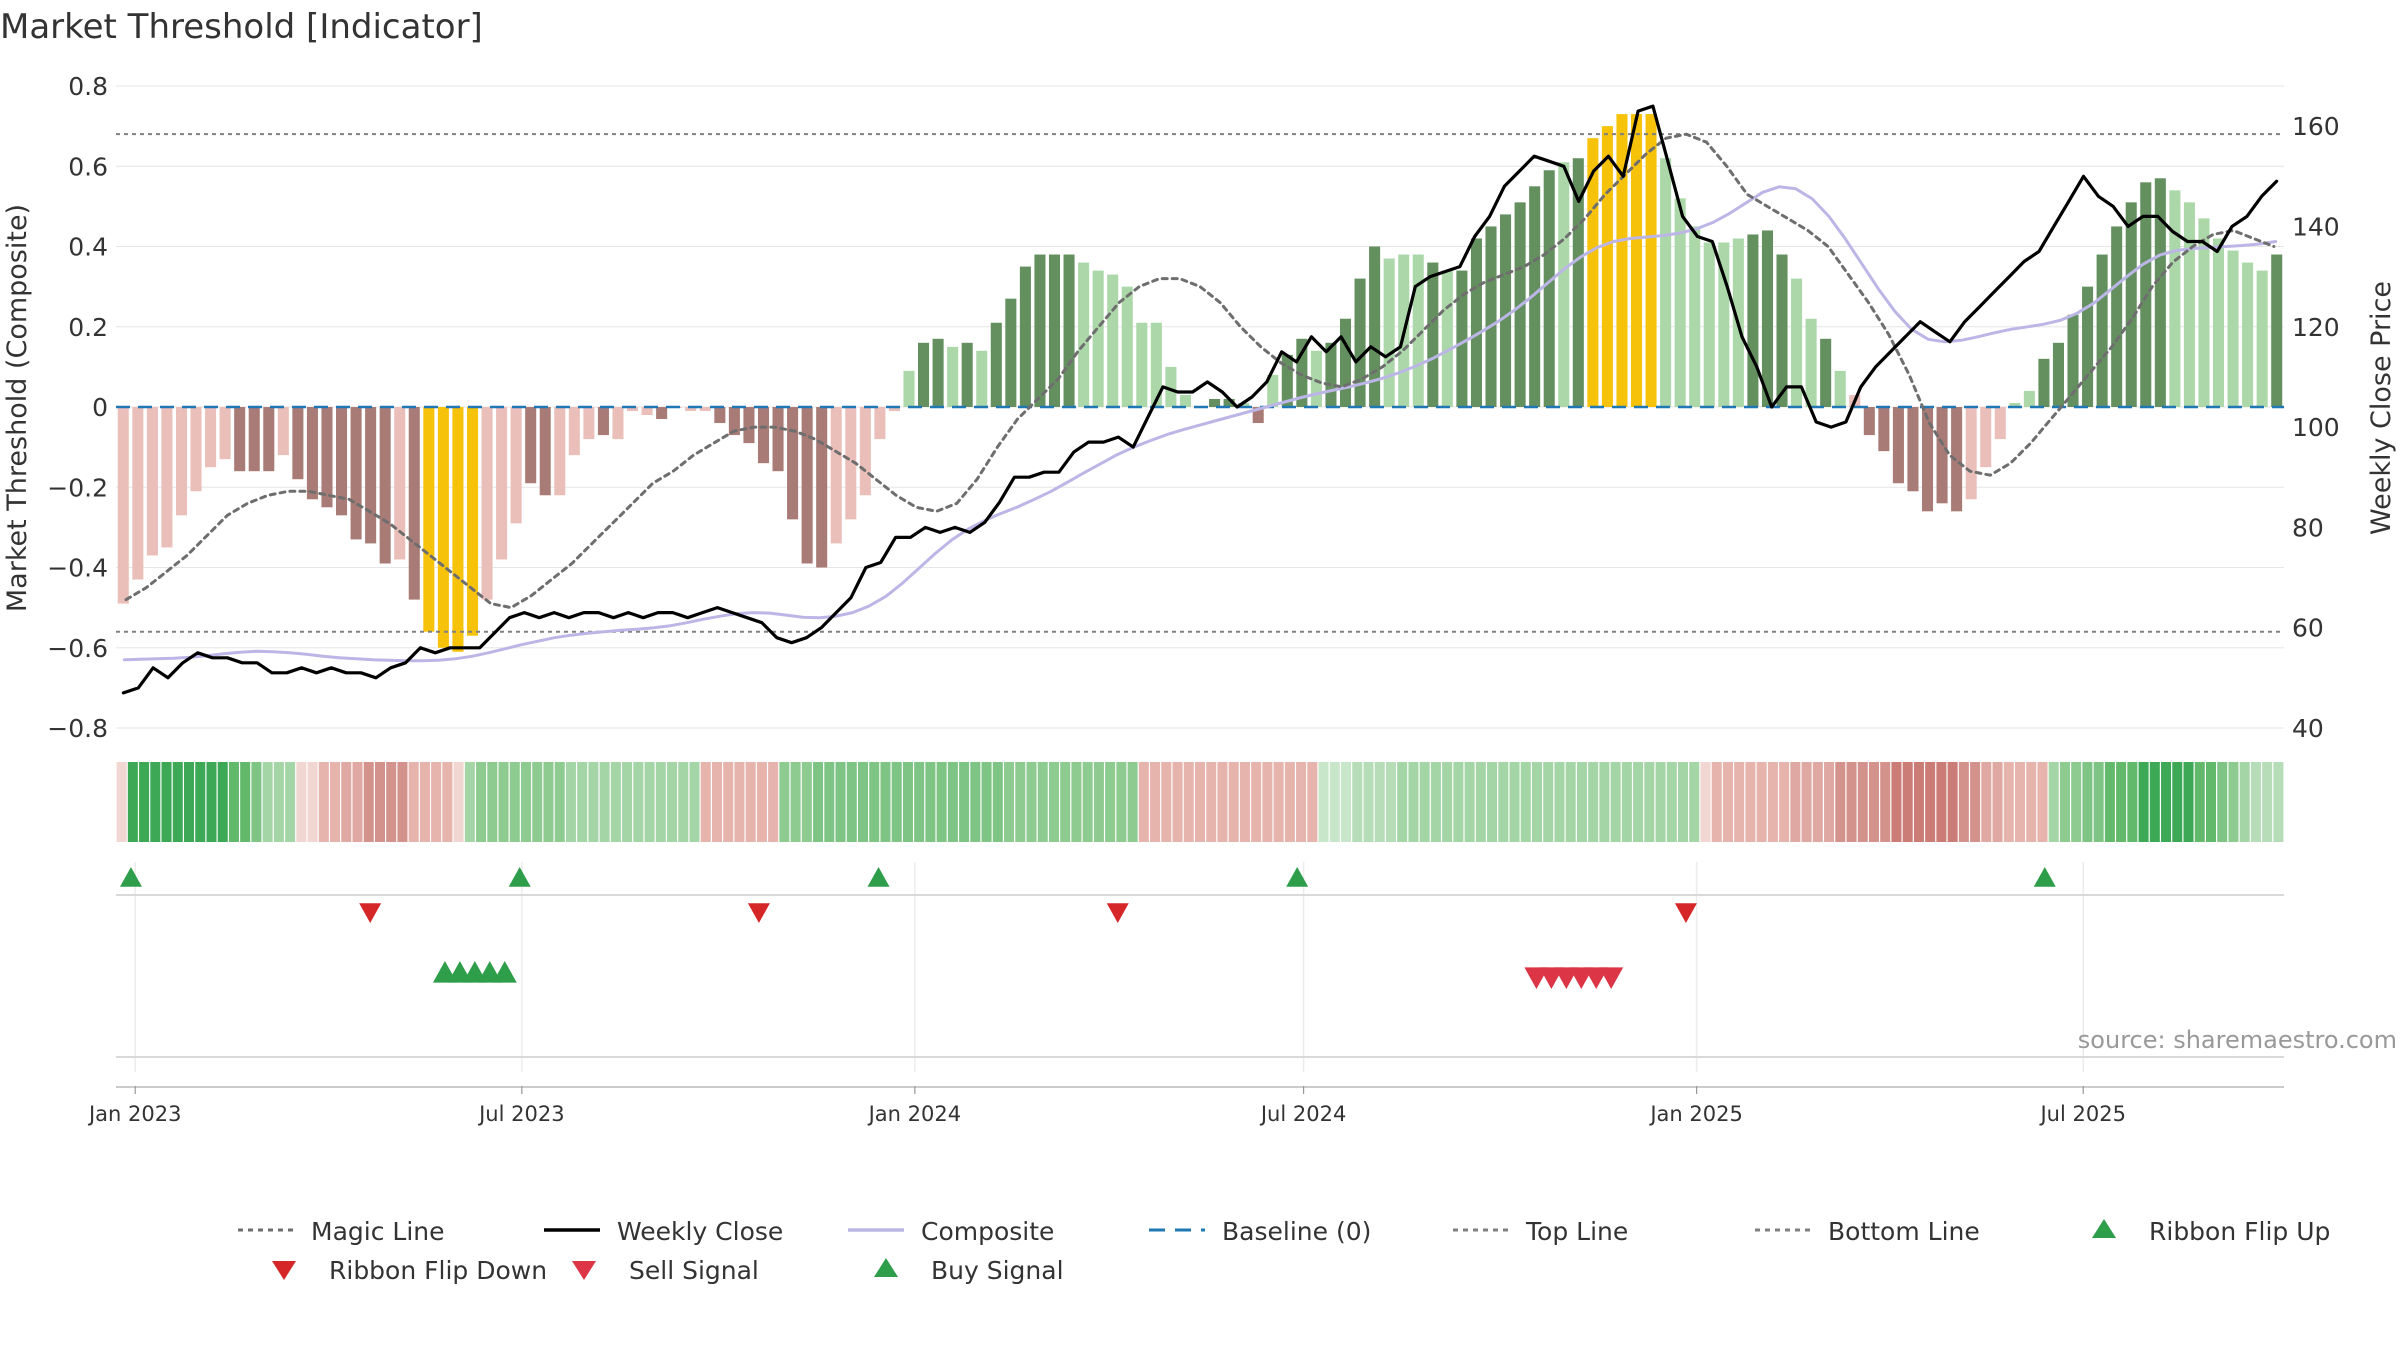 This screenshot has width=2400, height=1354. What do you see at coordinates (77, 648) in the screenshot?
I see `y-tick-label: −0.6` at bounding box center [77, 648].